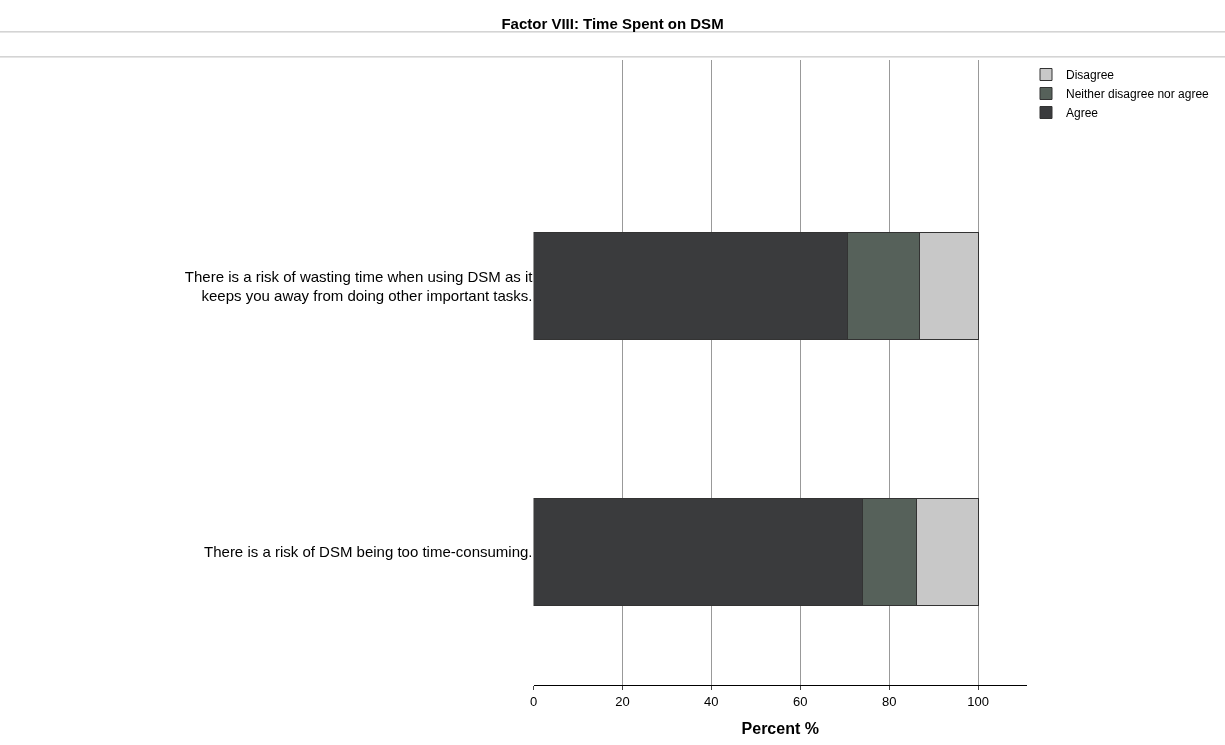 This screenshot has height=745, width=1225. I want to click on legend-label: Agree, so click(1082, 113).